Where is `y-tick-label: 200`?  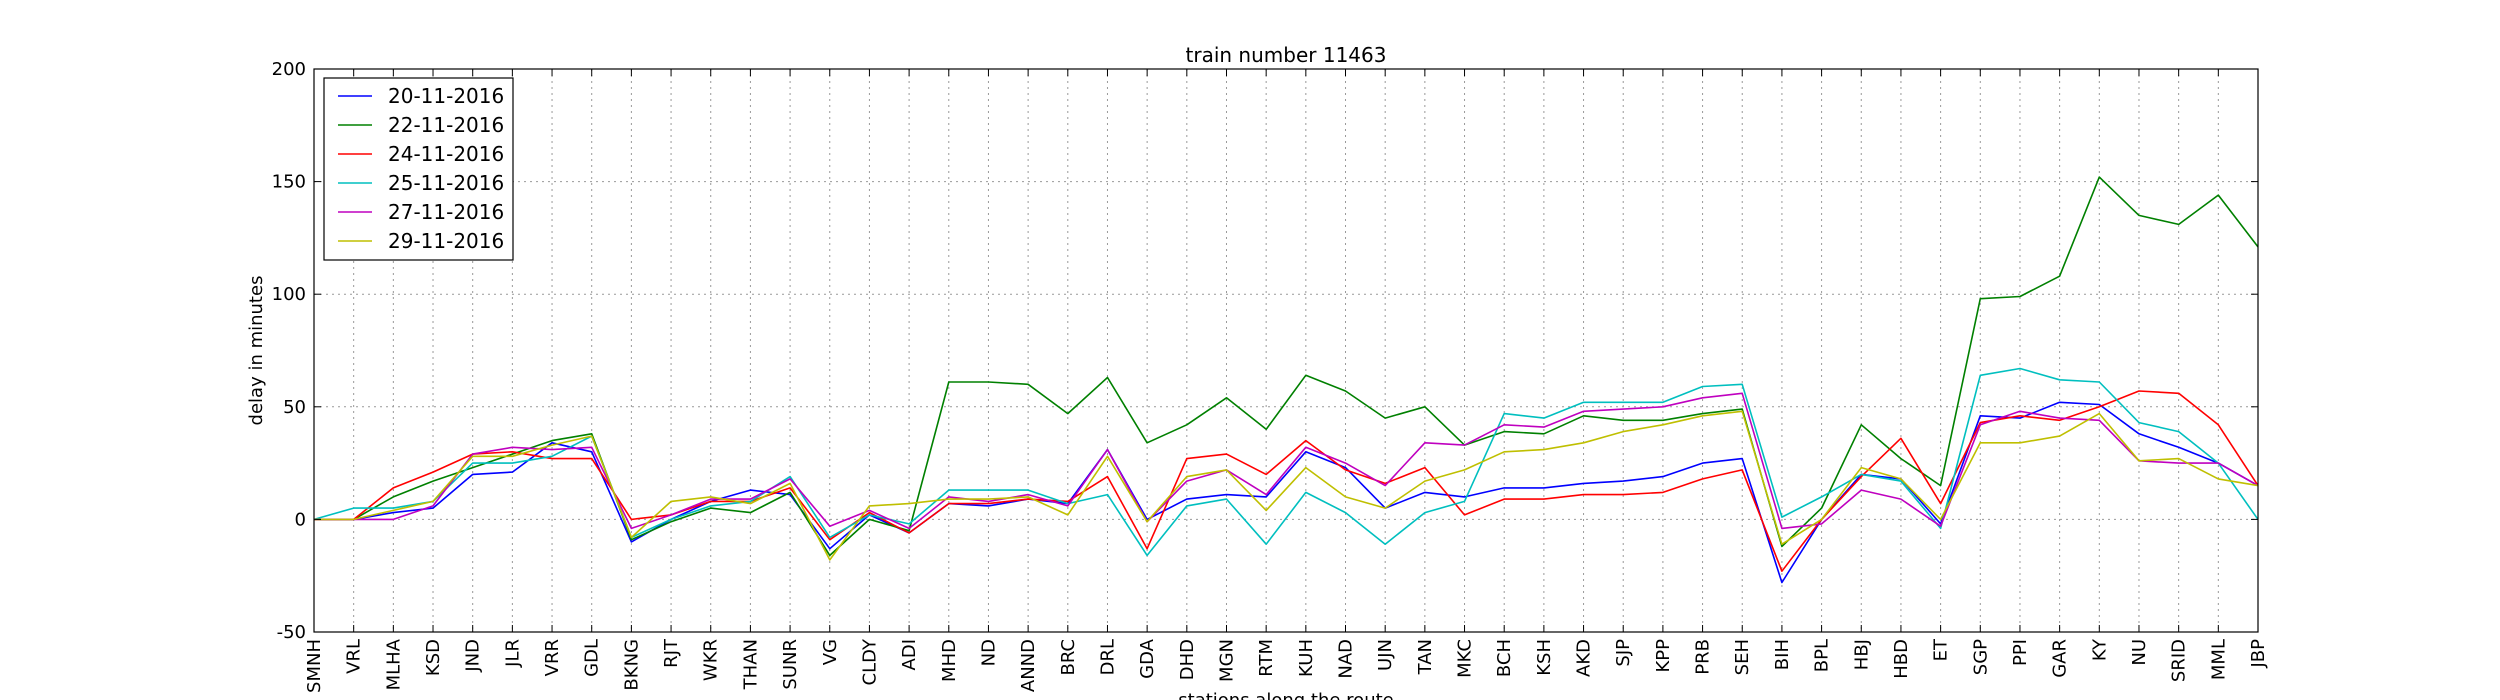
y-tick-label: 200 is located at coordinates (289, 69).